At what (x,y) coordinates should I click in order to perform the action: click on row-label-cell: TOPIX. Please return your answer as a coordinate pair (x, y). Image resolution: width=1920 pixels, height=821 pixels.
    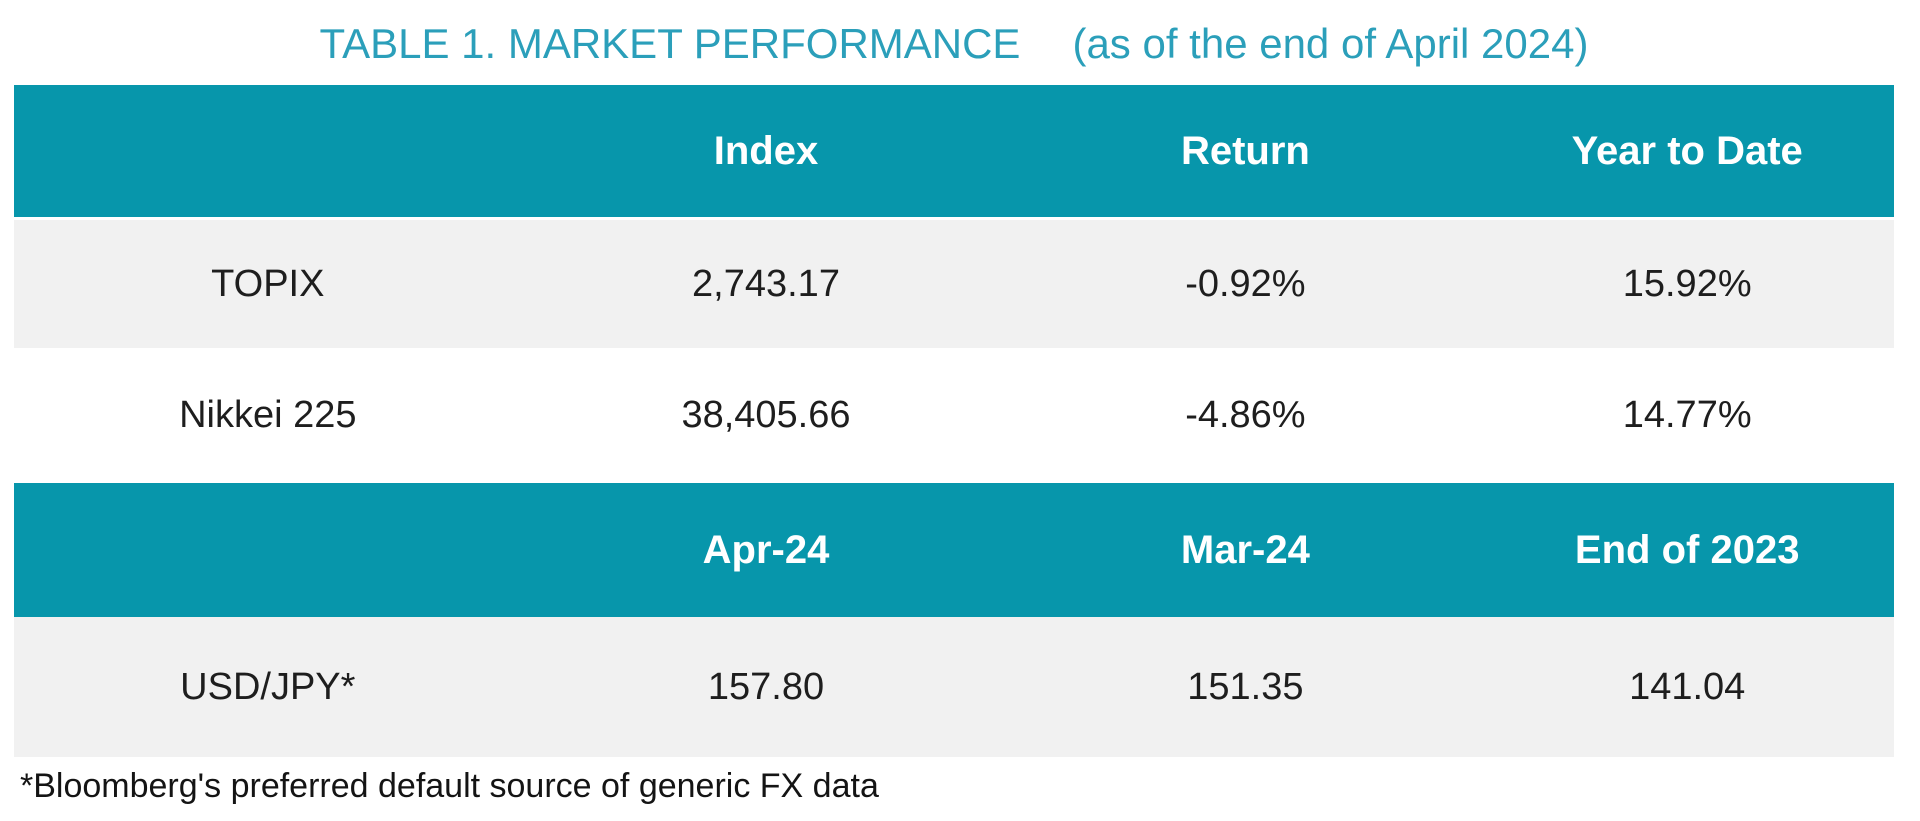
    Looking at the image, I should click on (268, 283).